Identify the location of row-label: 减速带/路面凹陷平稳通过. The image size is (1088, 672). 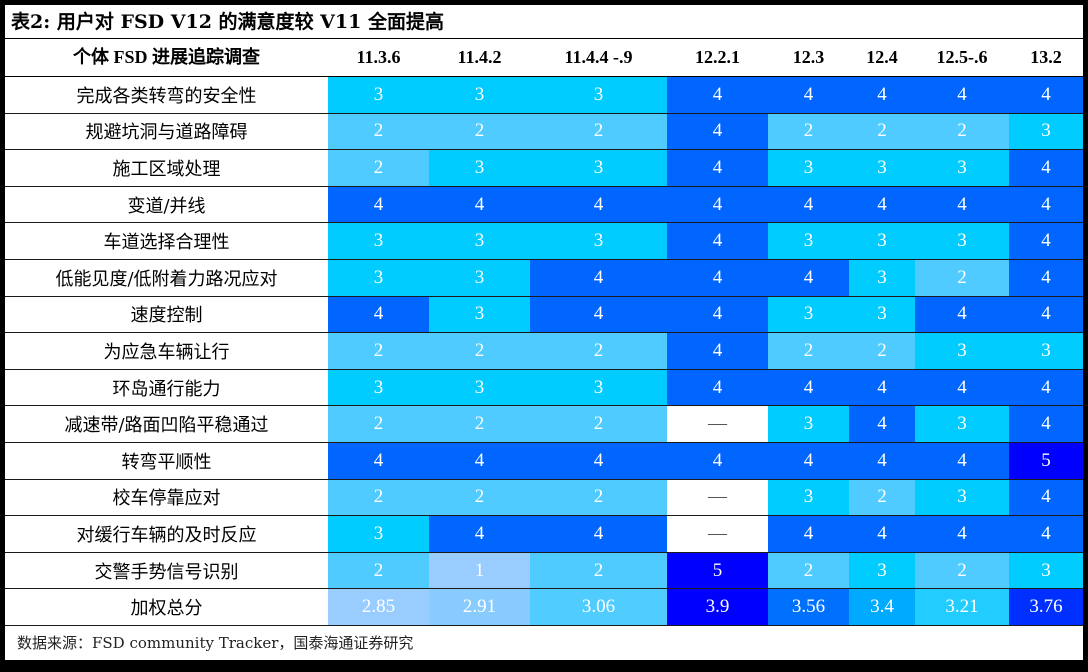
(166, 424).